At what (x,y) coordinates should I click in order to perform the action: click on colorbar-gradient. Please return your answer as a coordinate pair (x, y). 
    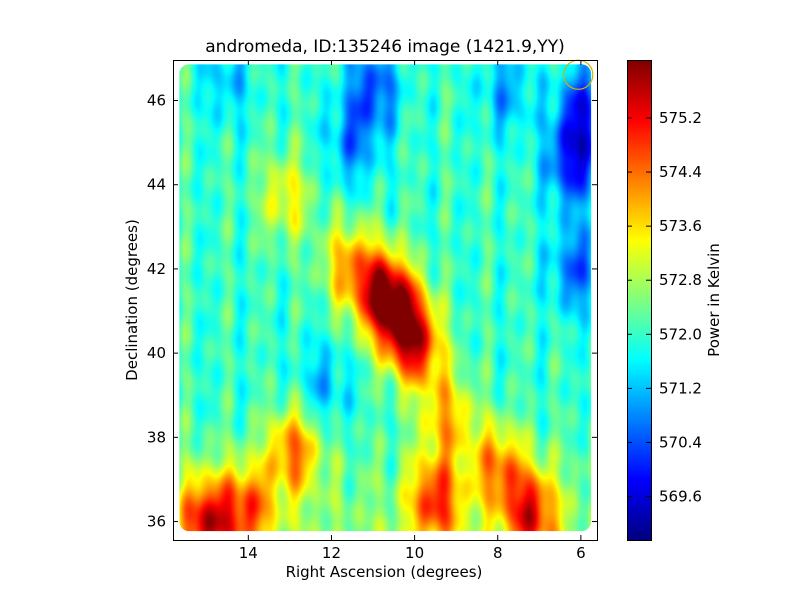
    Looking at the image, I should click on (639, 300).